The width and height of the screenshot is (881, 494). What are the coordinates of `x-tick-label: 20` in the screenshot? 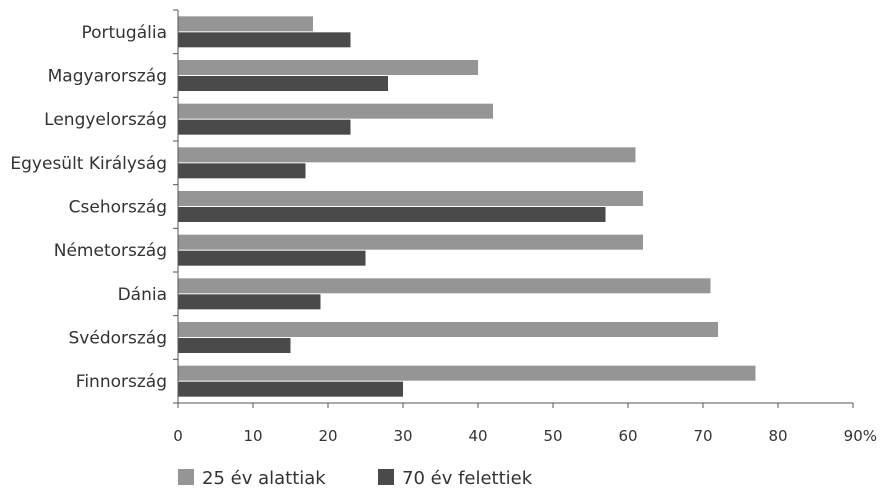 It's located at (327, 436).